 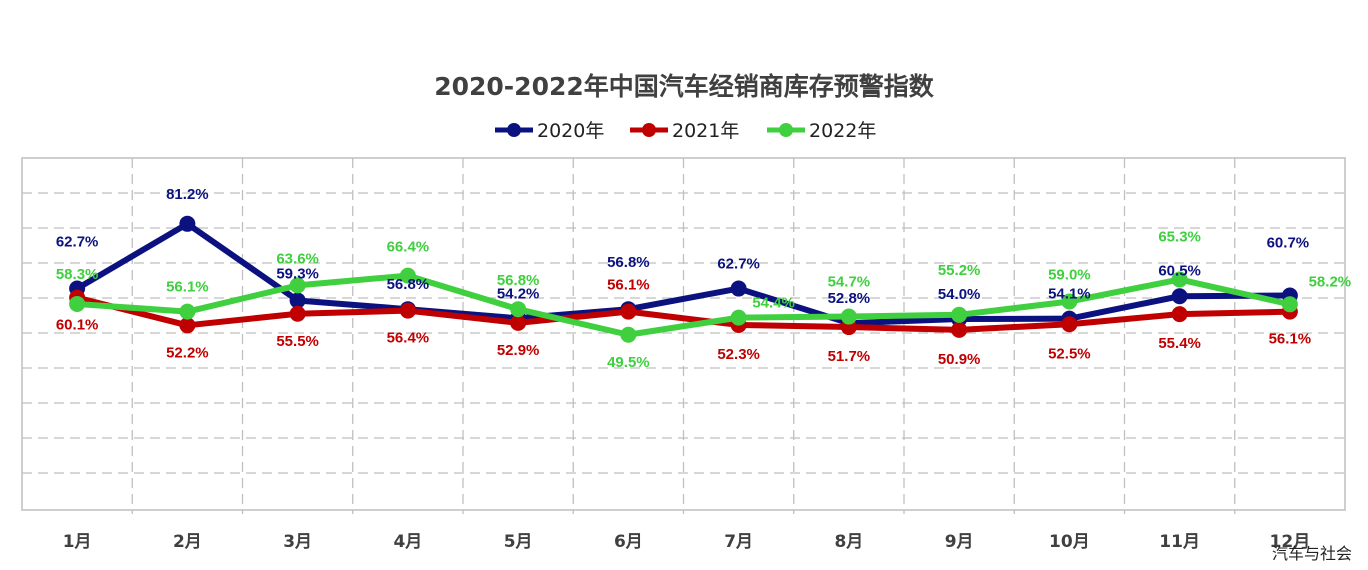 I want to click on legend: 2020年 2021年 2022年, so click(x=685, y=131).